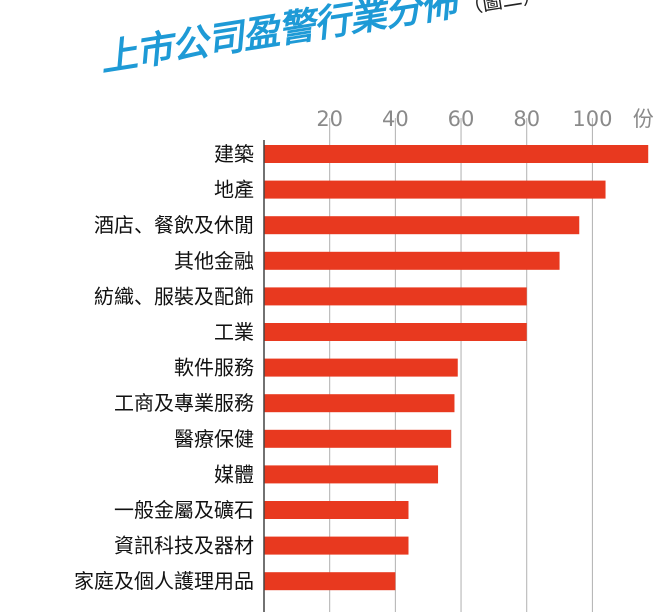  Describe the element at coordinates (329, 119) in the screenshot. I see `x-tick-label: 20` at that location.